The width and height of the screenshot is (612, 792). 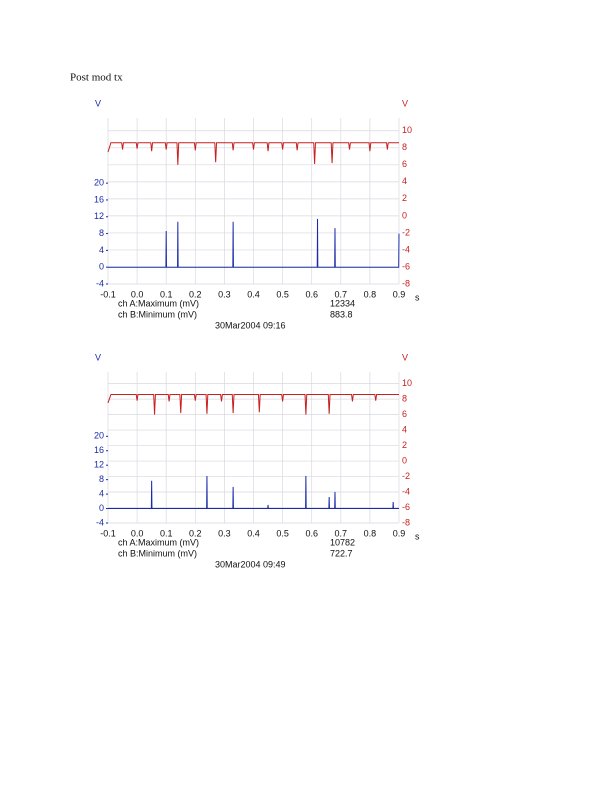 What do you see at coordinates (96, 78) in the screenshot?
I see `page-title: Post mod tx` at bounding box center [96, 78].